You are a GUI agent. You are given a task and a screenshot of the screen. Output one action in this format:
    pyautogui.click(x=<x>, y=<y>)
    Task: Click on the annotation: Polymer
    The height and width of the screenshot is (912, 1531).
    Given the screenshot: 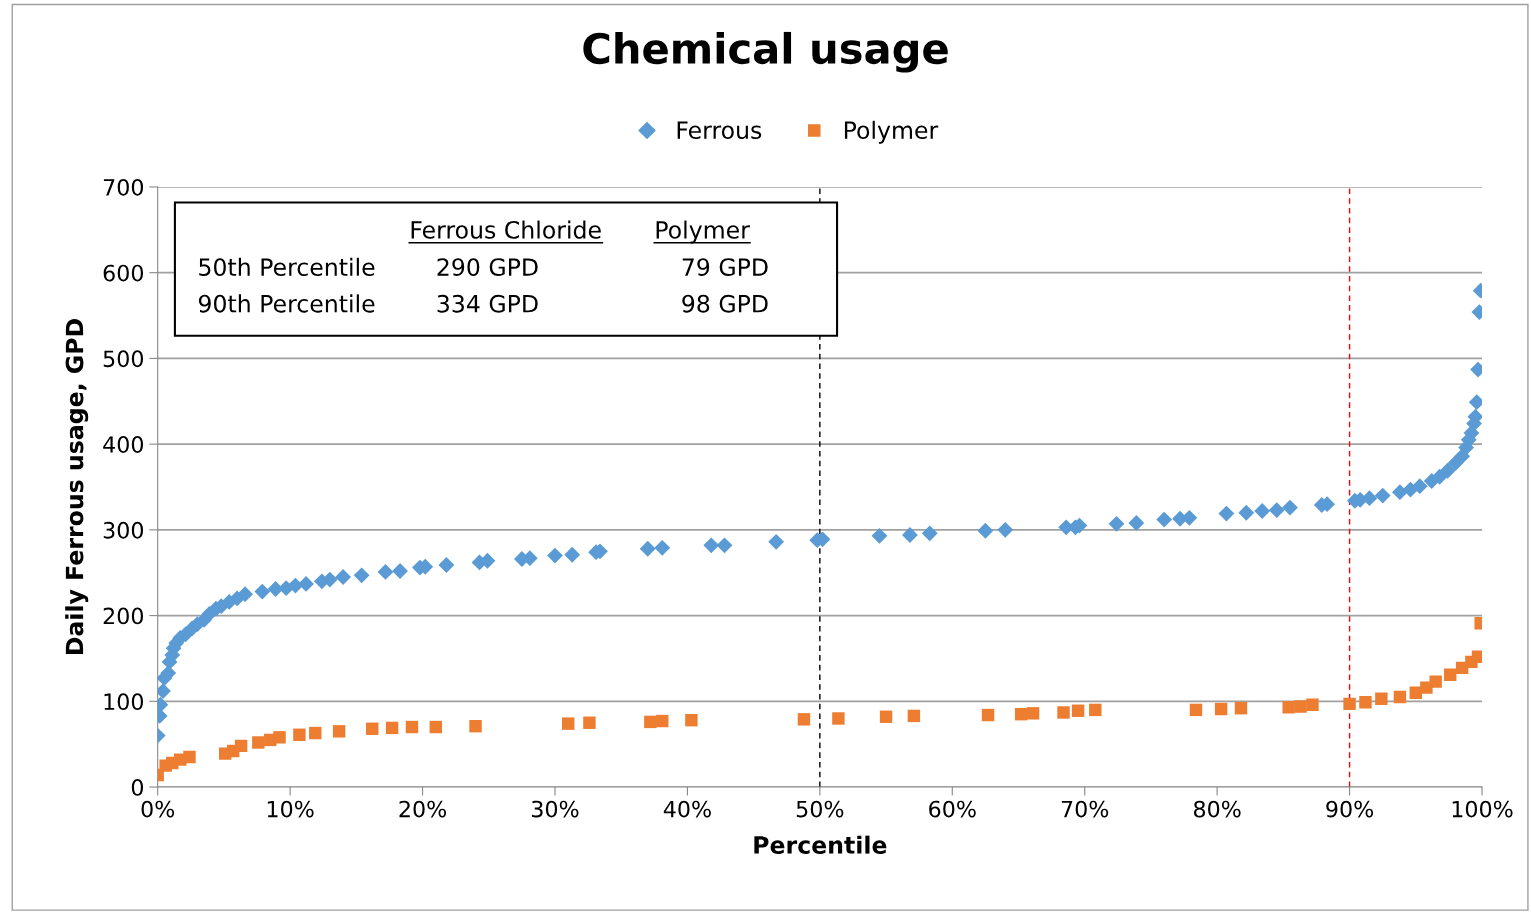 What is the action you would take?
    pyautogui.click(x=703, y=232)
    